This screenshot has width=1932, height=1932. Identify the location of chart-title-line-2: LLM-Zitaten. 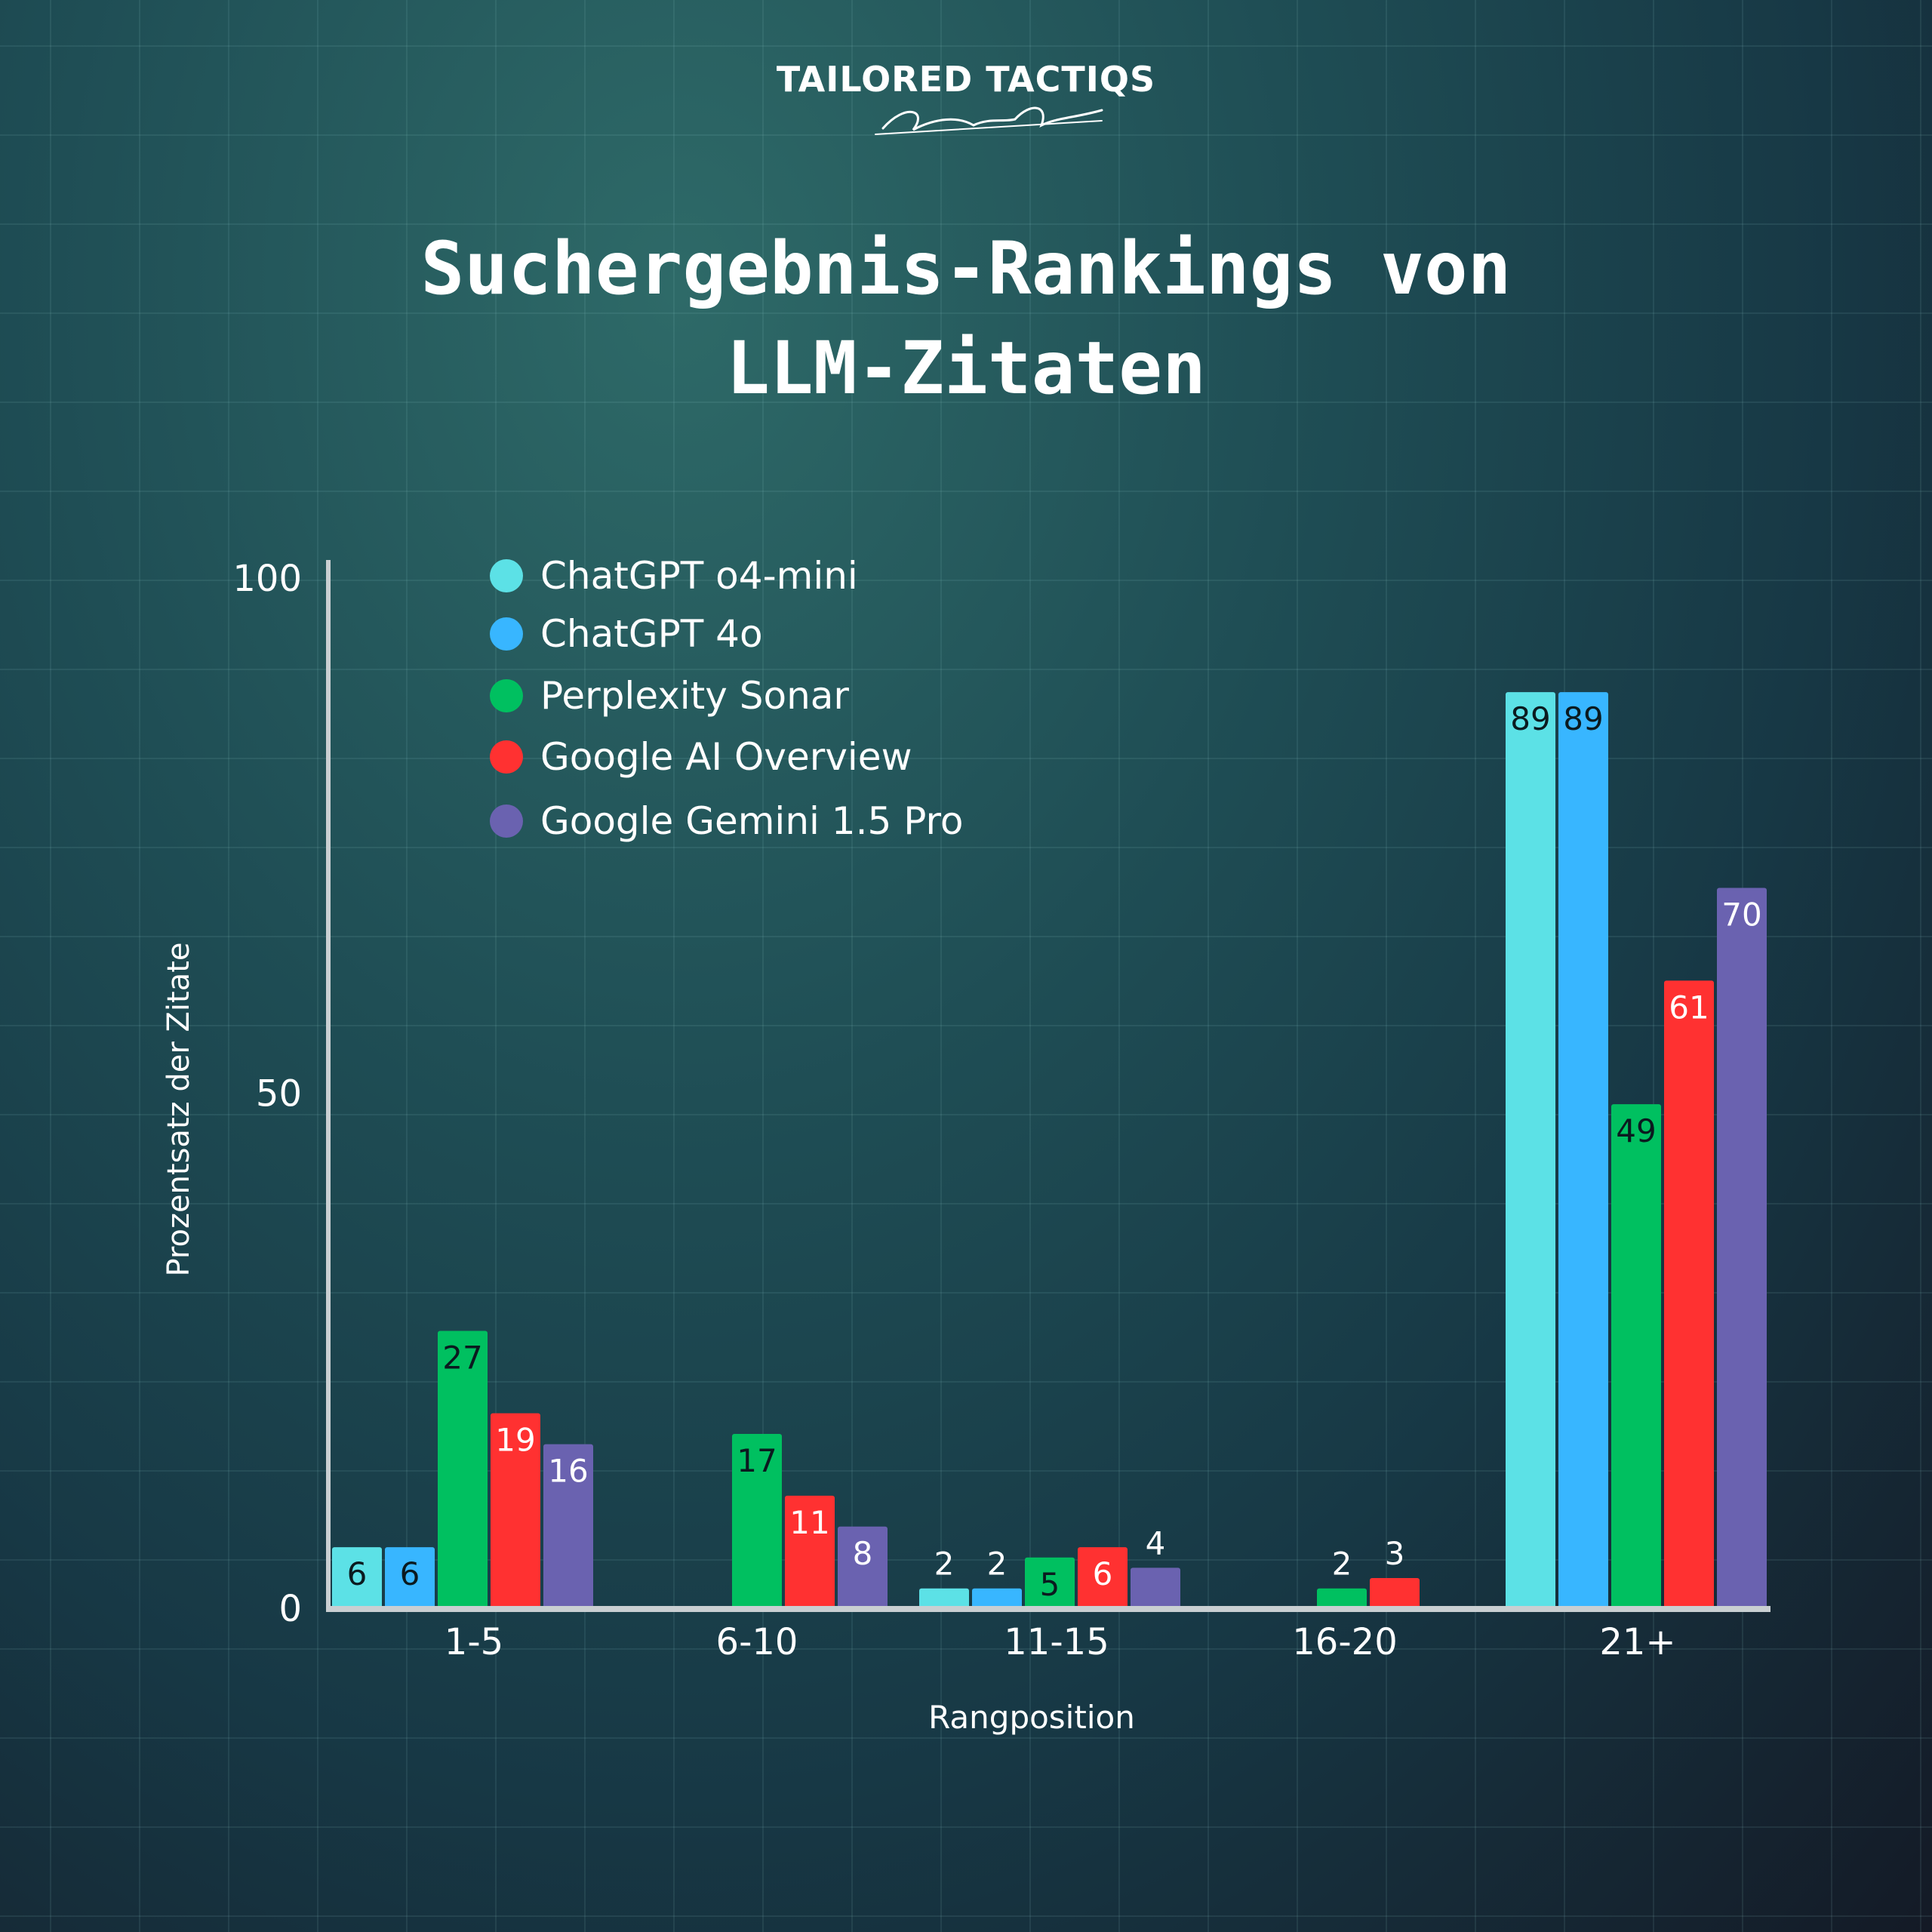
(966, 368).